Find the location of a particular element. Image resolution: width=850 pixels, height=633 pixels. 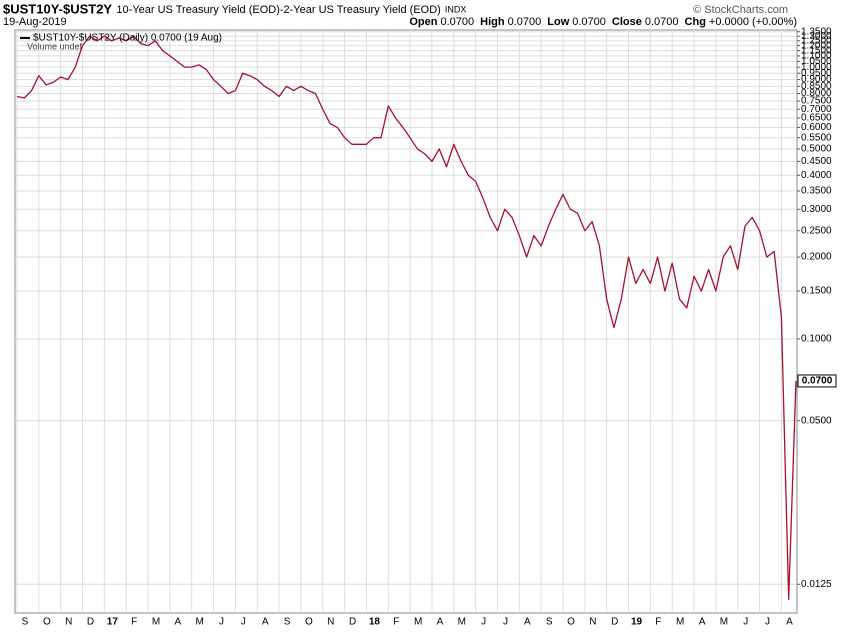

y-tick-label: 0.2000 is located at coordinates (816, 257).